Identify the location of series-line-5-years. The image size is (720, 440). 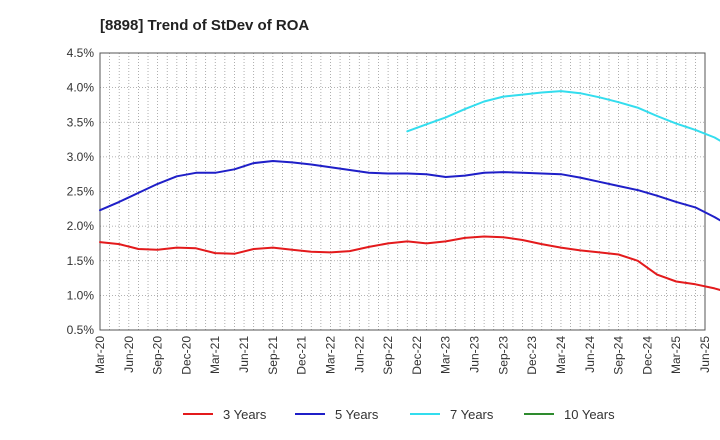
(409, 191).